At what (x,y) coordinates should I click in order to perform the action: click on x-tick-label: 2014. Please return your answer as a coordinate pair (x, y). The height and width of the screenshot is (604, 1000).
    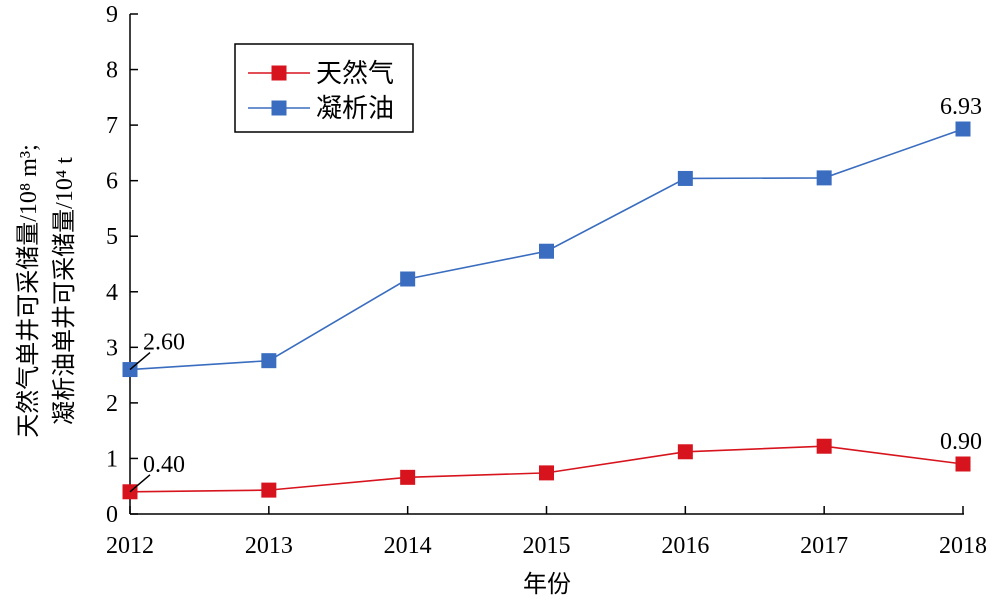
    Looking at the image, I should click on (408, 546).